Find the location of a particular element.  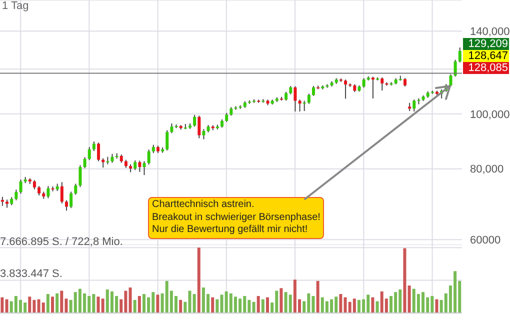

annotation: Charttechnisch astrein. Breakout in schwieriger Börsenphase! Nur die Bewertung gefällt mir nicht! is located at coordinates (236, 217).